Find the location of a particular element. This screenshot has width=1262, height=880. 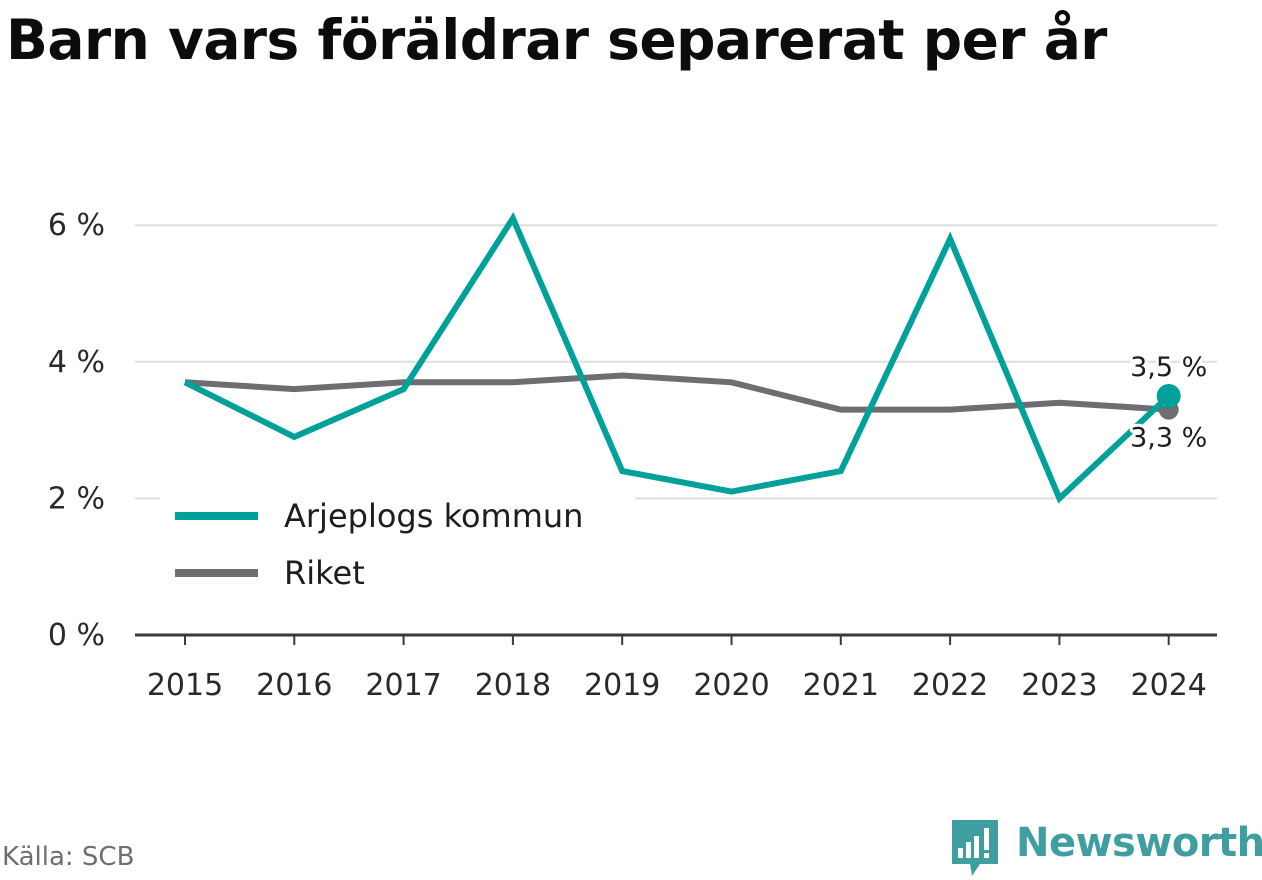

series-line-riket is located at coordinates (676, 392).